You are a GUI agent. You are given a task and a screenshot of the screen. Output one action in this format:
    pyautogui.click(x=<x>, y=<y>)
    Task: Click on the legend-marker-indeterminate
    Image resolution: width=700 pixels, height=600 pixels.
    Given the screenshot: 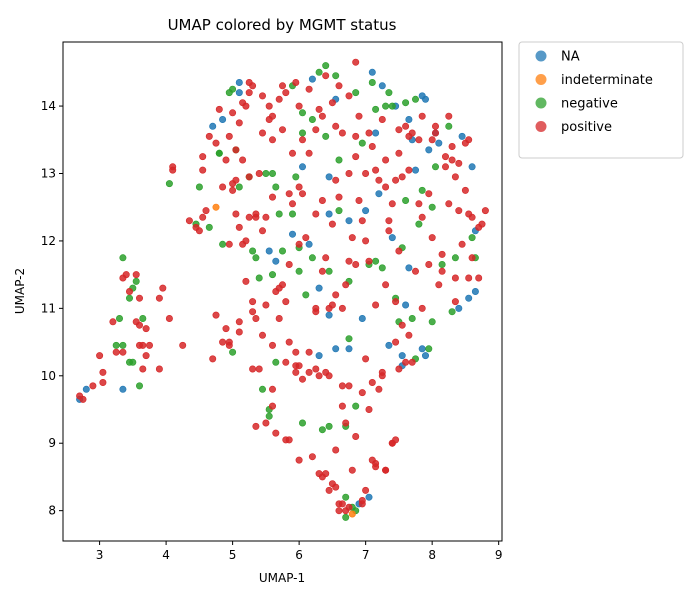 What is the action you would take?
    pyautogui.click(x=541, y=79)
    